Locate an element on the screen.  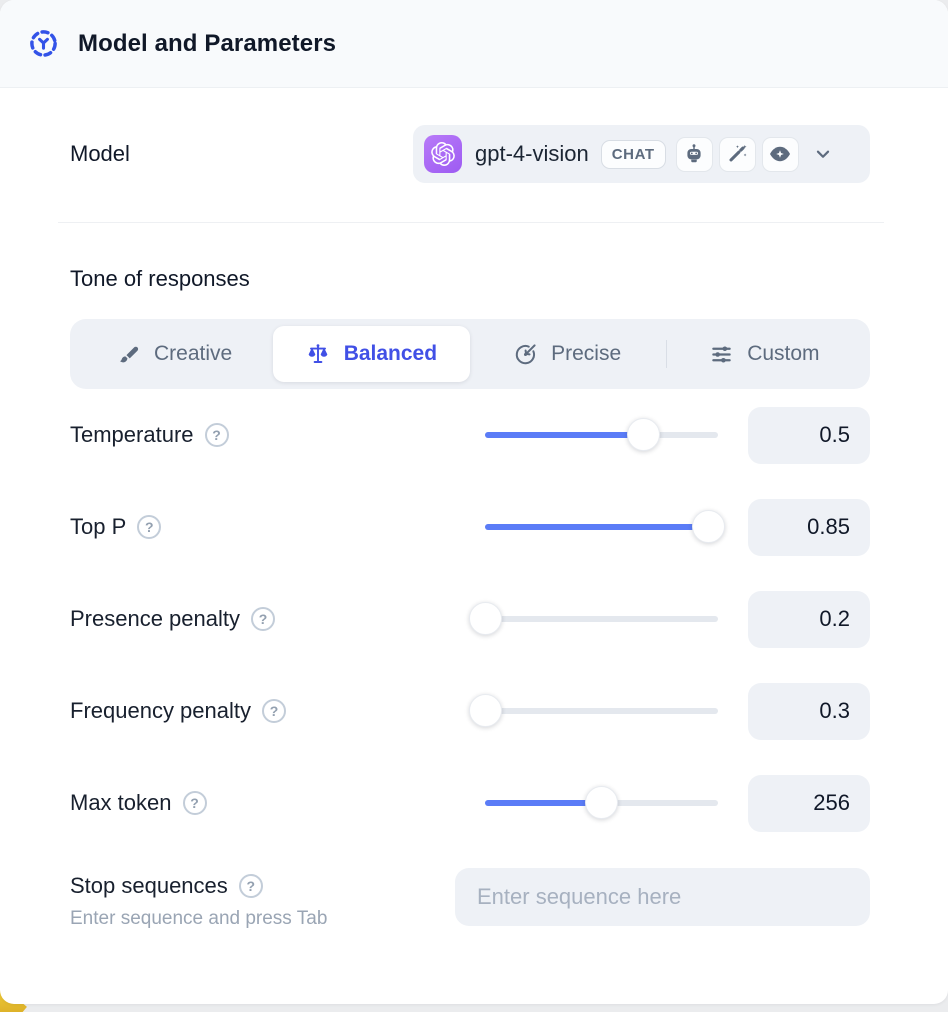
top-p-label: Top P is located at coordinates (98, 526).